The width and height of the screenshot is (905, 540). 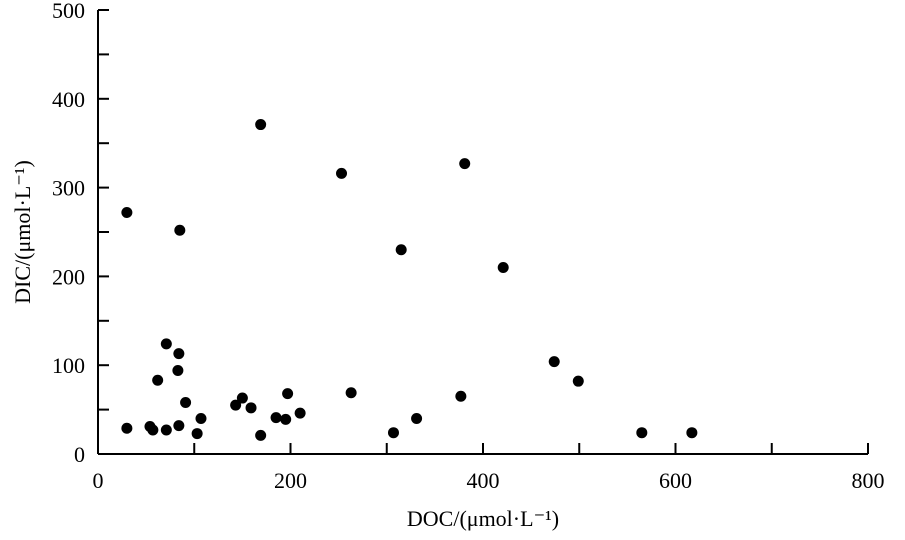 What do you see at coordinates (675, 480) in the screenshot?
I see `x-tick-label: 600` at bounding box center [675, 480].